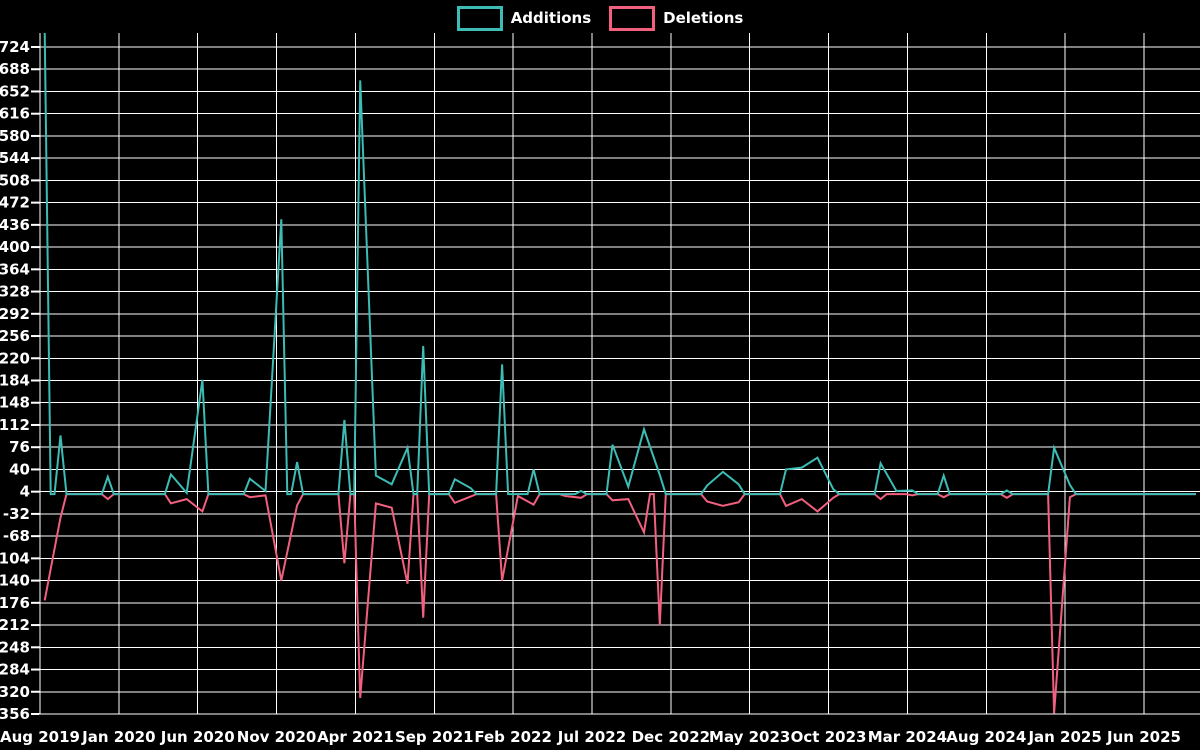  What do you see at coordinates (15, 69) in the screenshot?
I see `y-tick-label: 688` at bounding box center [15, 69].